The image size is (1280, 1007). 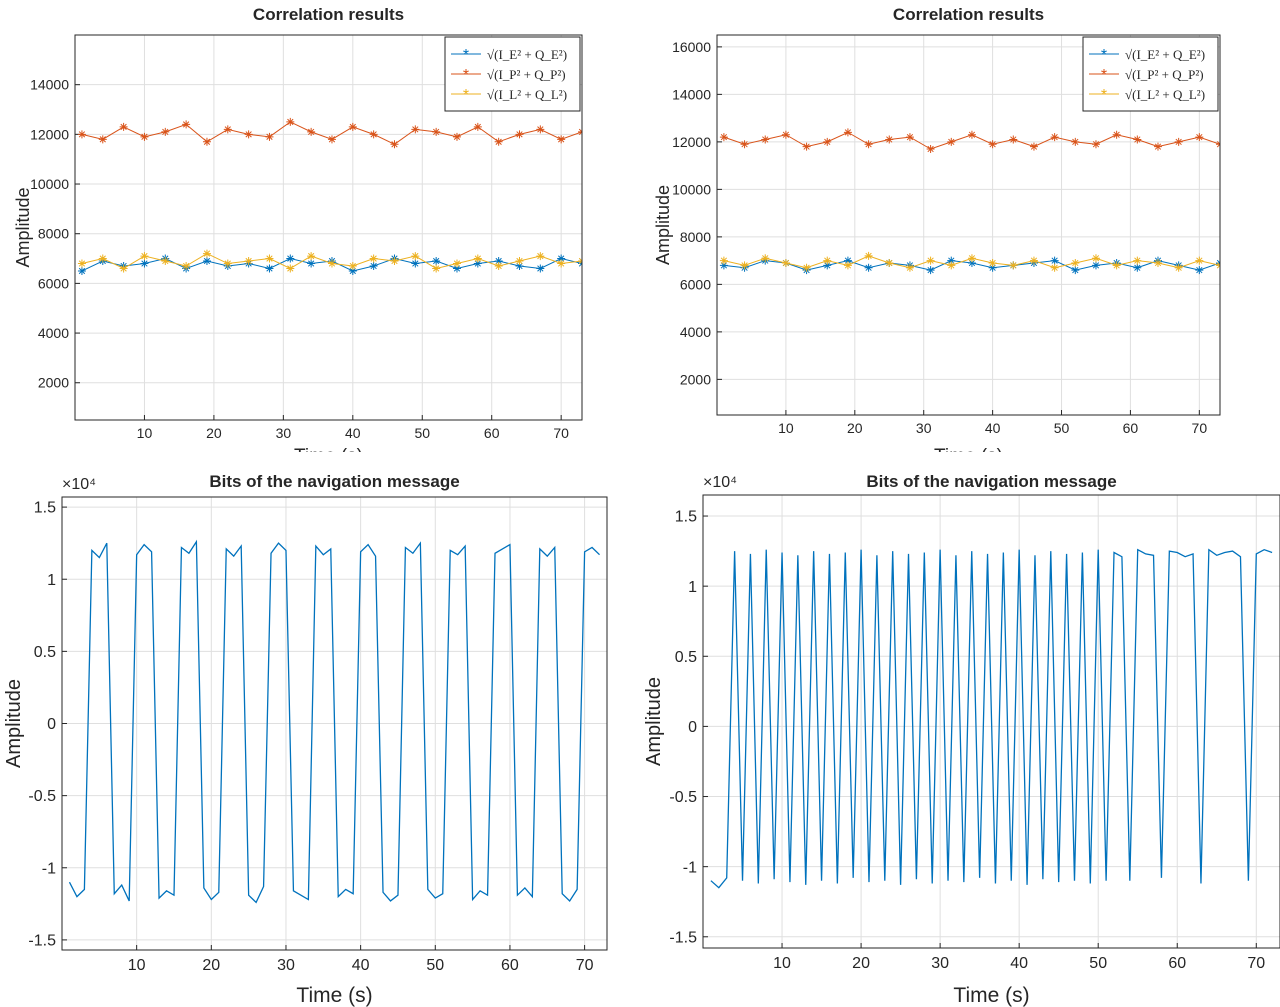 I want to click on y-tick-label: 1, so click(x=692, y=587).